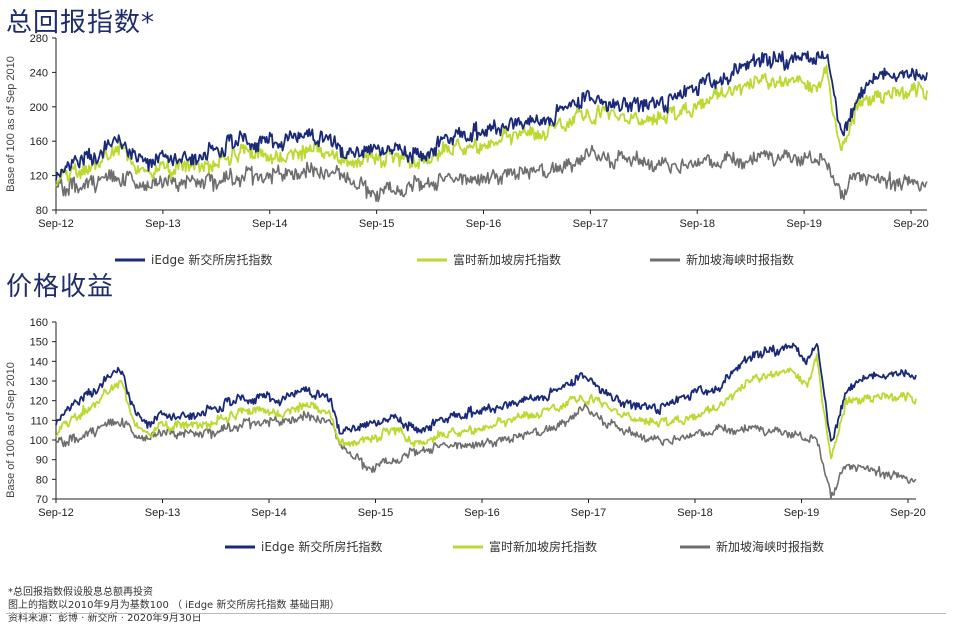 The image size is (953, 630). Describe the element at coordinates (39, 421) in the screenshot. I see `y-tick-label: 110` at that location.